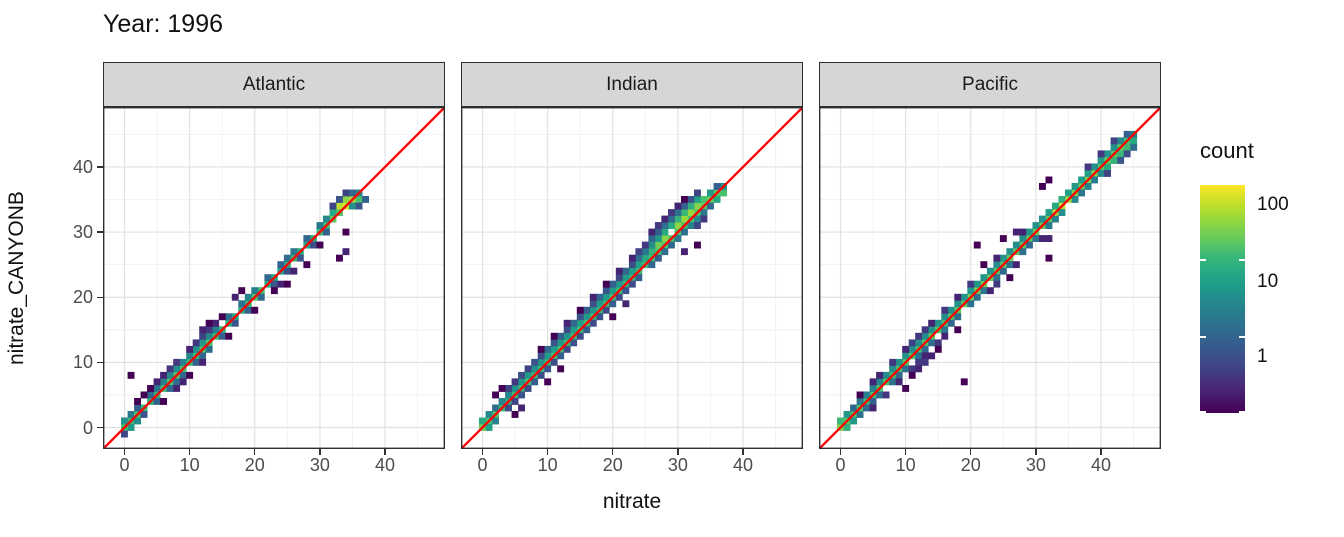 Image resolution: width=1344 pixels, height=537 pixels. Describe the element at coordinates (82, 362) in the screenshot. I see `y-tick-label: 10` at that location.